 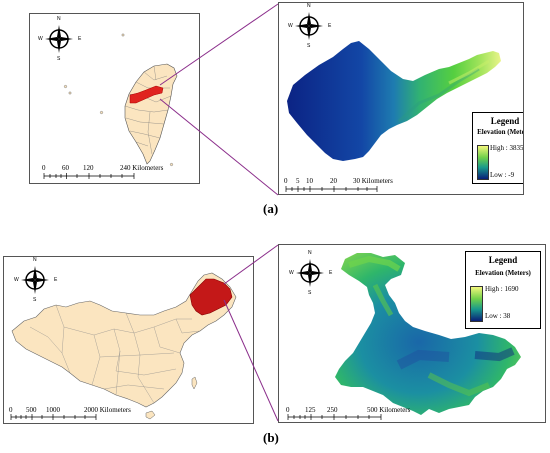 I want to click on scale-label: 60, so click(x=65, y=168).